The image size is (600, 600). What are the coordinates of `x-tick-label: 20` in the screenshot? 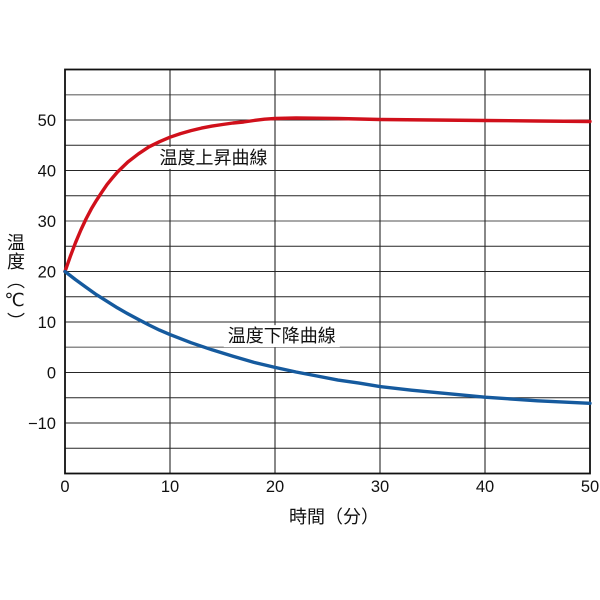 It's located at (275, 487).